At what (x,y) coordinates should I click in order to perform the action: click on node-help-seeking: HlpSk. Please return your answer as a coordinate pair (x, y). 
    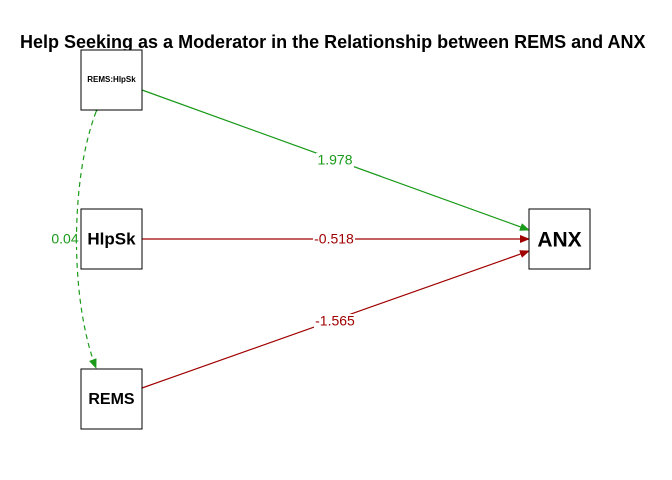
    Looking at the image, I should click on (111, 239).